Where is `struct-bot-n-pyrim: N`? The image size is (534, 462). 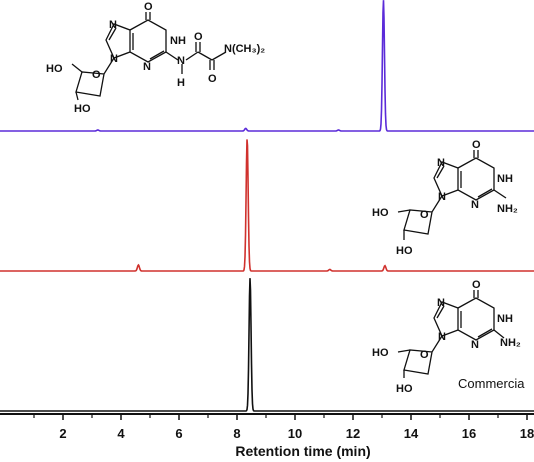 struct-bot-n-pyrim: N is located at coordinates (475, 345).